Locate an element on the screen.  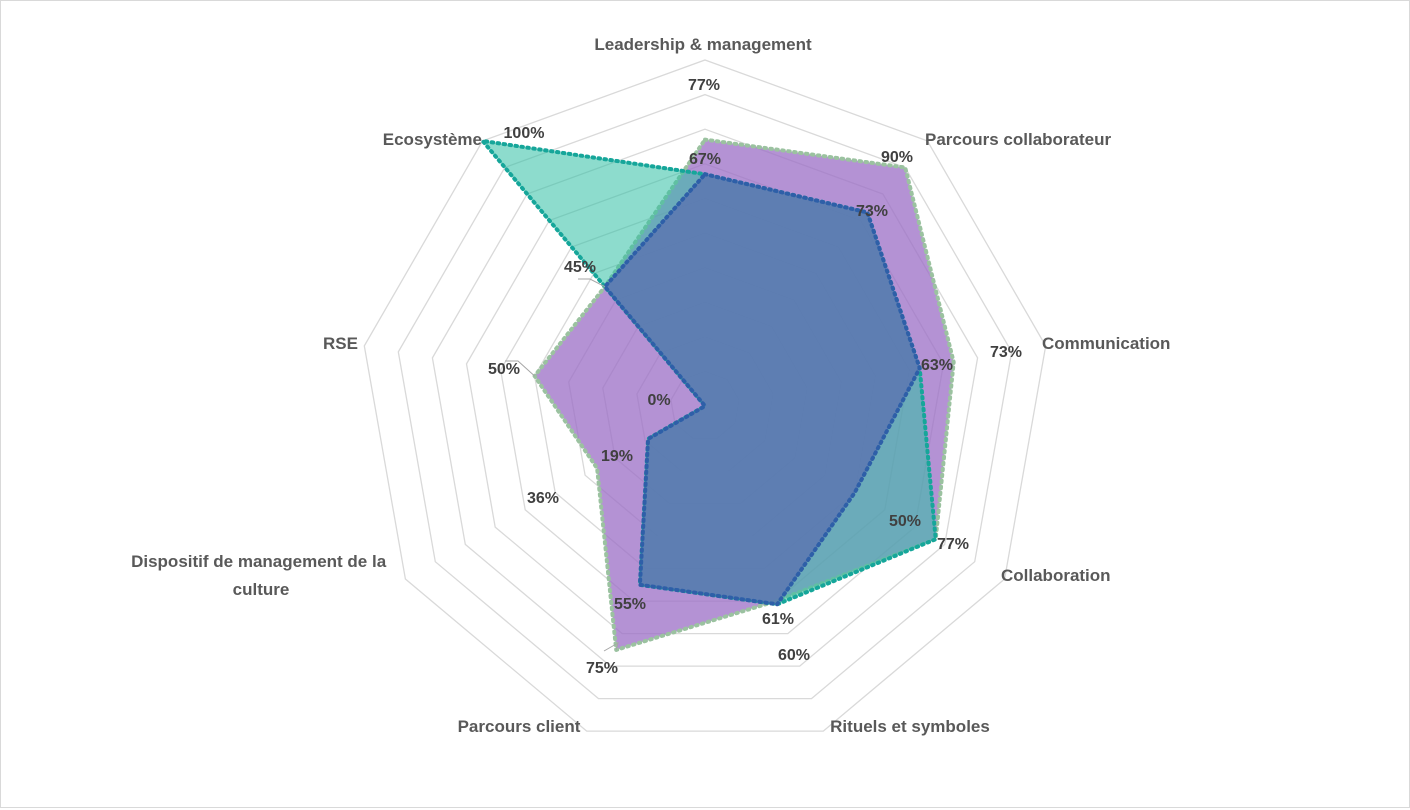
value-label: 63% is located at coordinates (937, 365).